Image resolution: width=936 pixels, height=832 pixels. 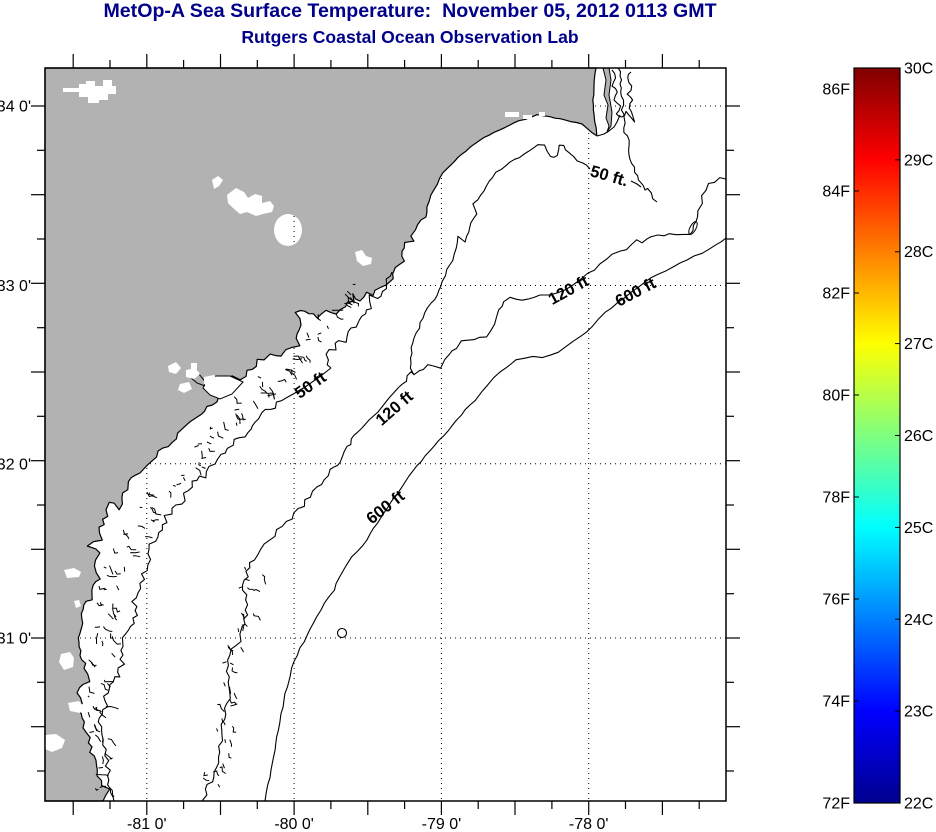 What do you see at coordinates (147, 824) in the screenshot?
I see `svg-text: -81 0'` at bounding box center [147, 824].